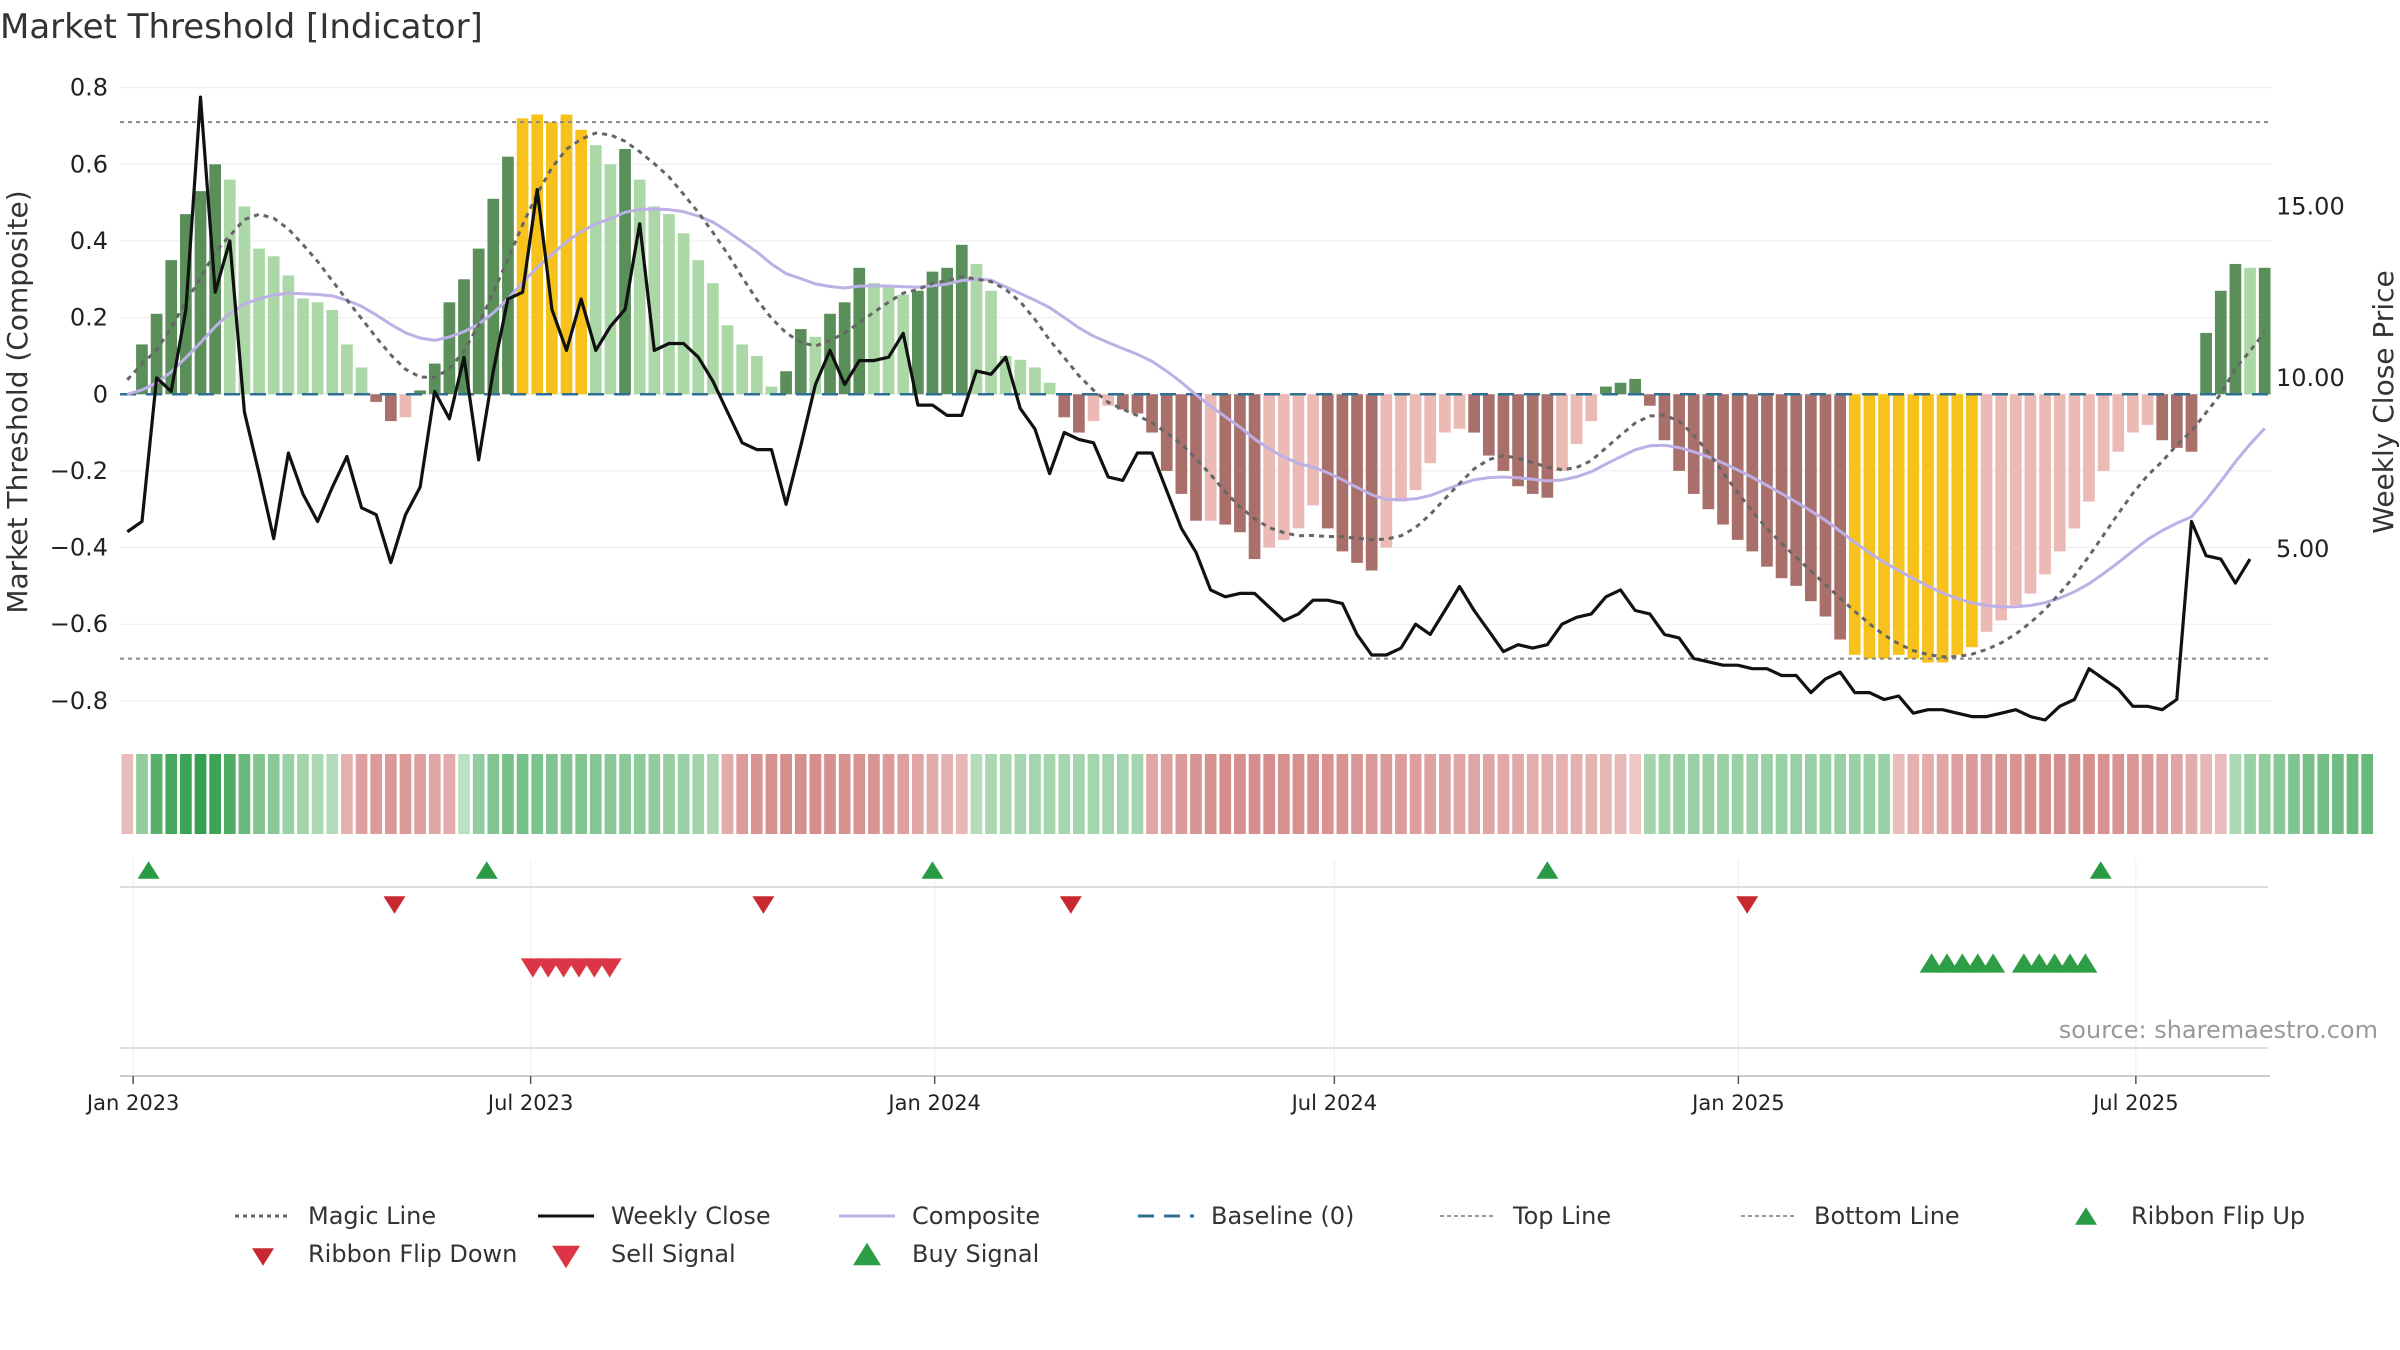  I want to click on y-left-tick-label: 0.2, so click(89, 318).